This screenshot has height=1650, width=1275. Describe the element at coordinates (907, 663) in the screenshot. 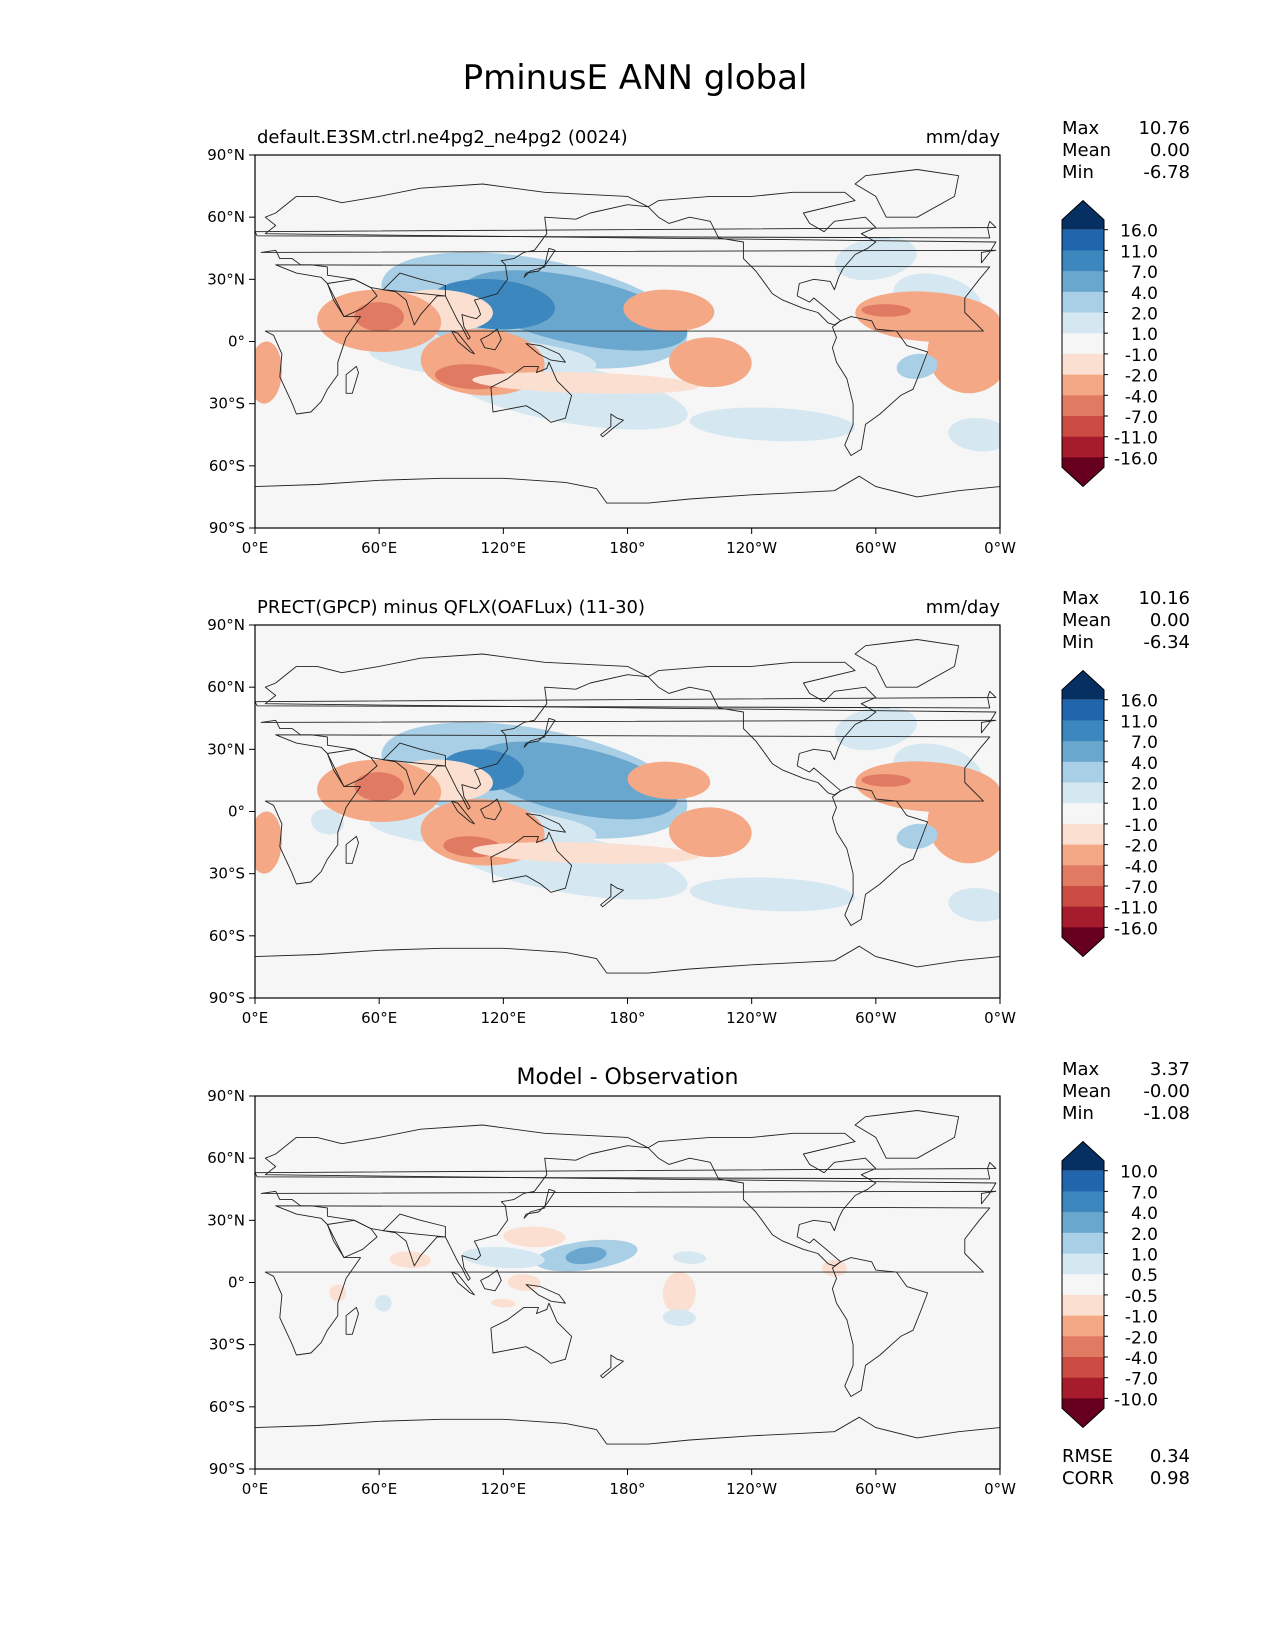

I see `coastline-greenland` at that location.